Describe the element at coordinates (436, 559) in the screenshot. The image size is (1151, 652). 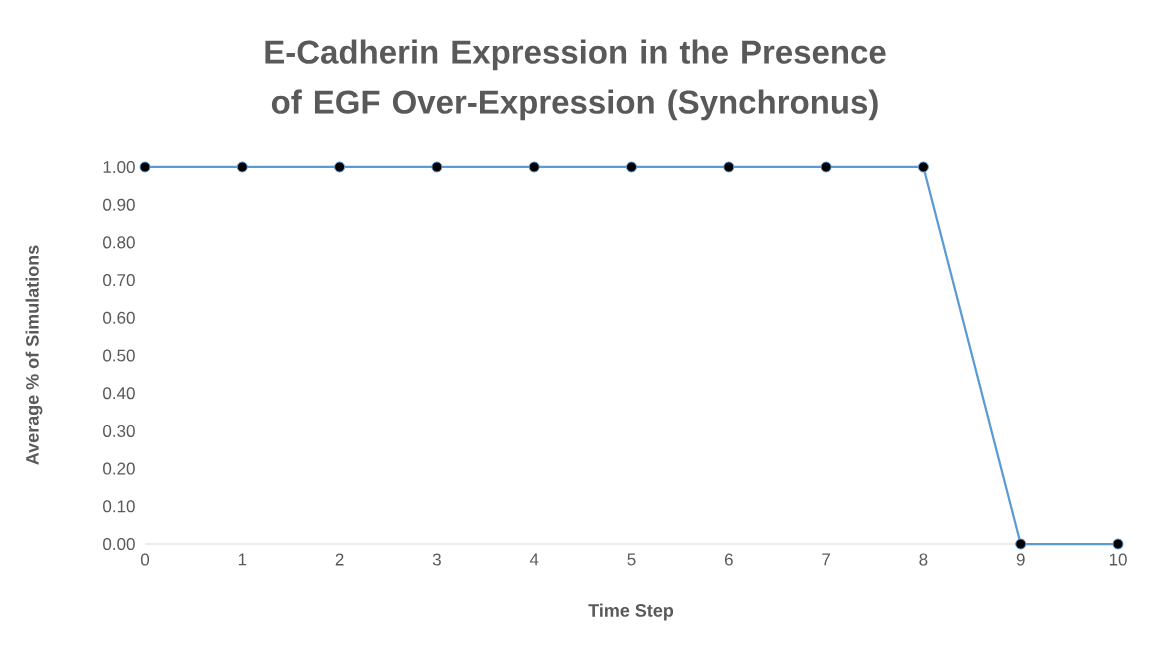
I see `x-tick-label: 3` at that location.